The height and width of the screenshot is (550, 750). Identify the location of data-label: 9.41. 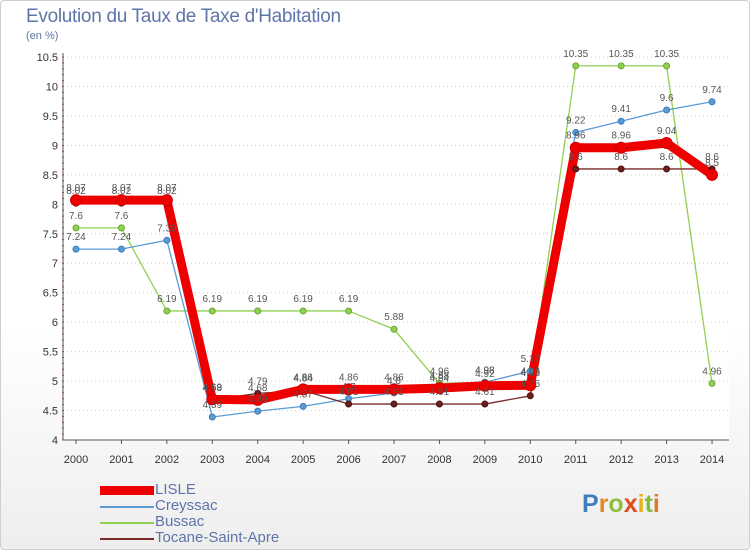
(621, 109).